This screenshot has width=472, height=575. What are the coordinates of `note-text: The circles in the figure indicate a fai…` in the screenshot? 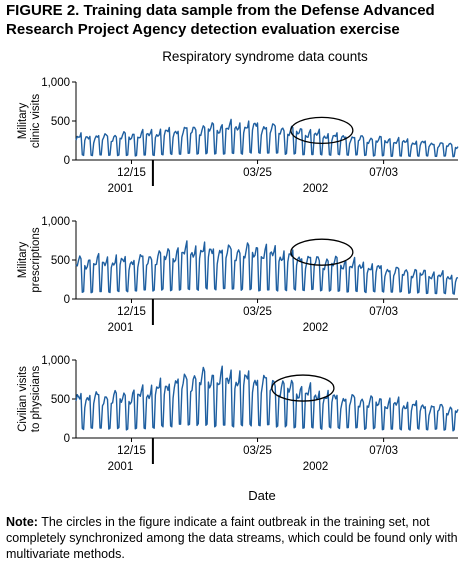 It's located at (232, 538).